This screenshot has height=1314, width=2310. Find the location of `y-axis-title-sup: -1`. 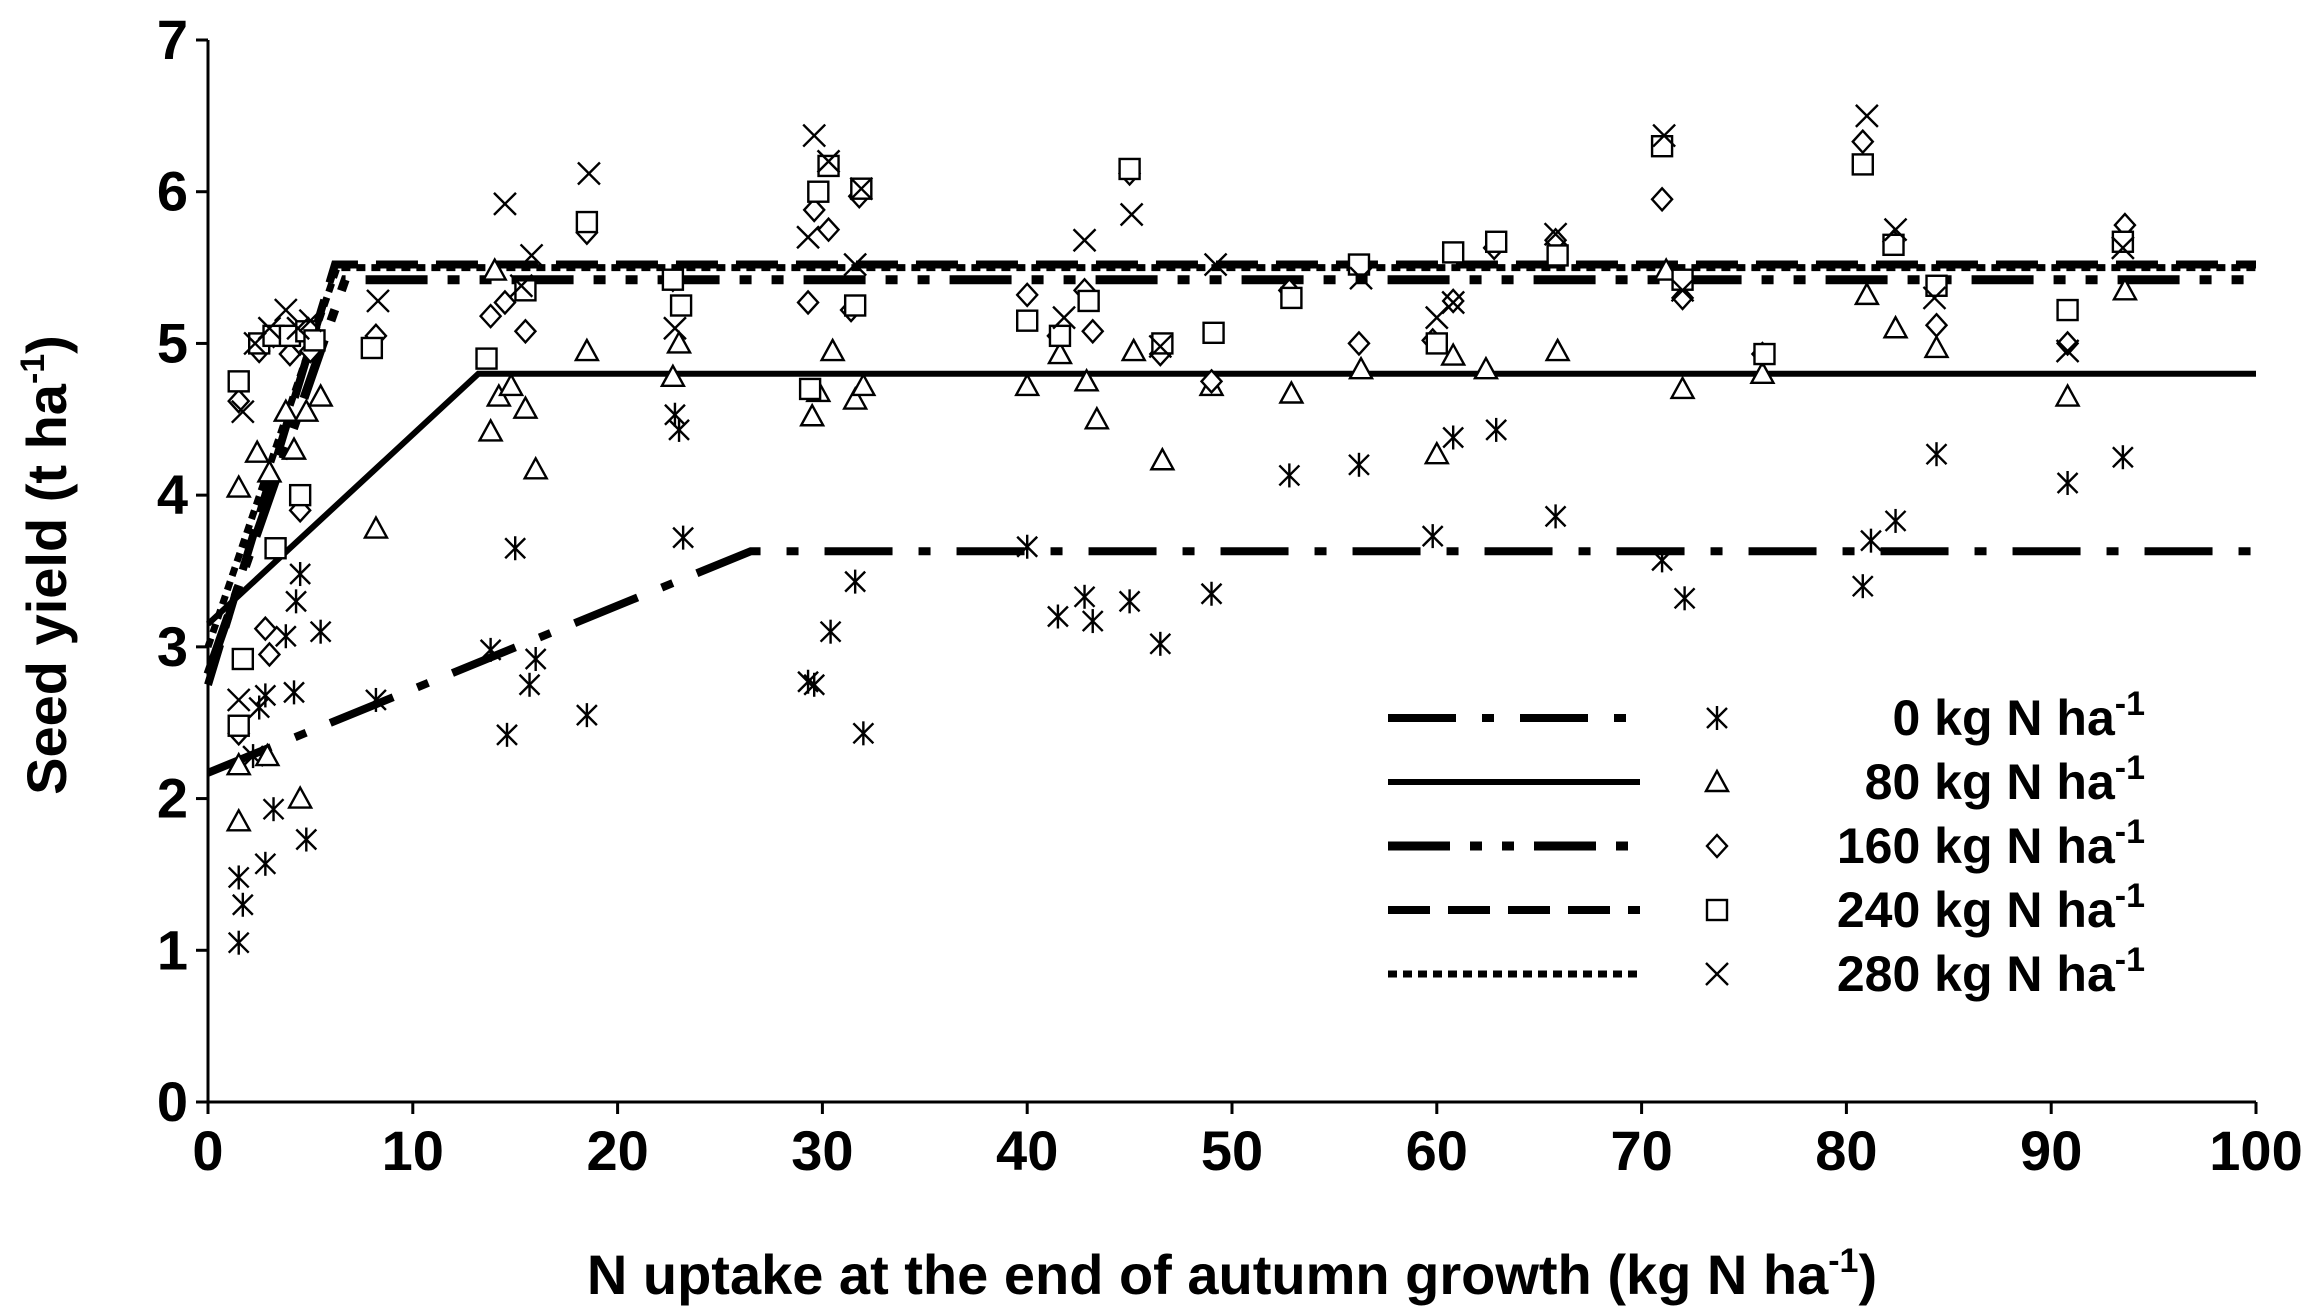

y-axis-title-sup: -1 is located at coordinates (33, 369).